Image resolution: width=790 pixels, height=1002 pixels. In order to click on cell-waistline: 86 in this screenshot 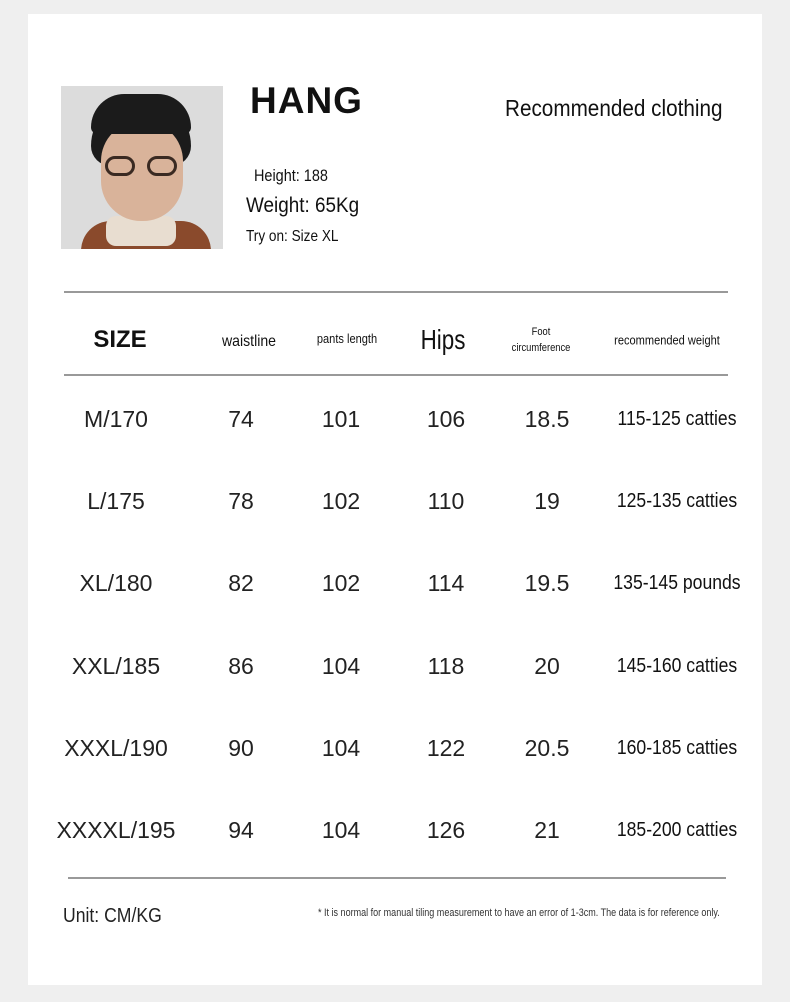, I will do `click(241, 666)`.